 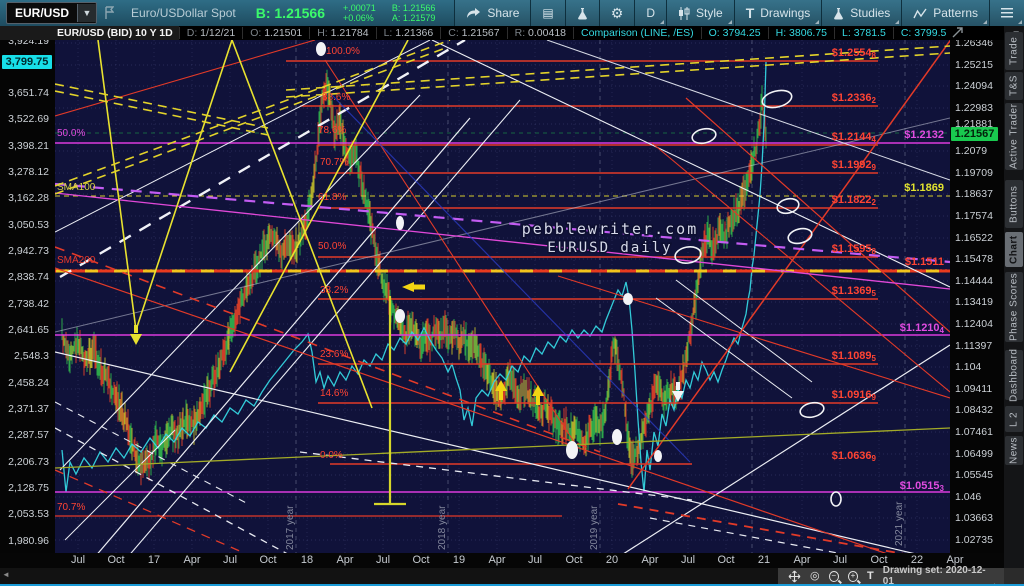 I want to click on corner-resize-box, so click(x=1013, y=576).